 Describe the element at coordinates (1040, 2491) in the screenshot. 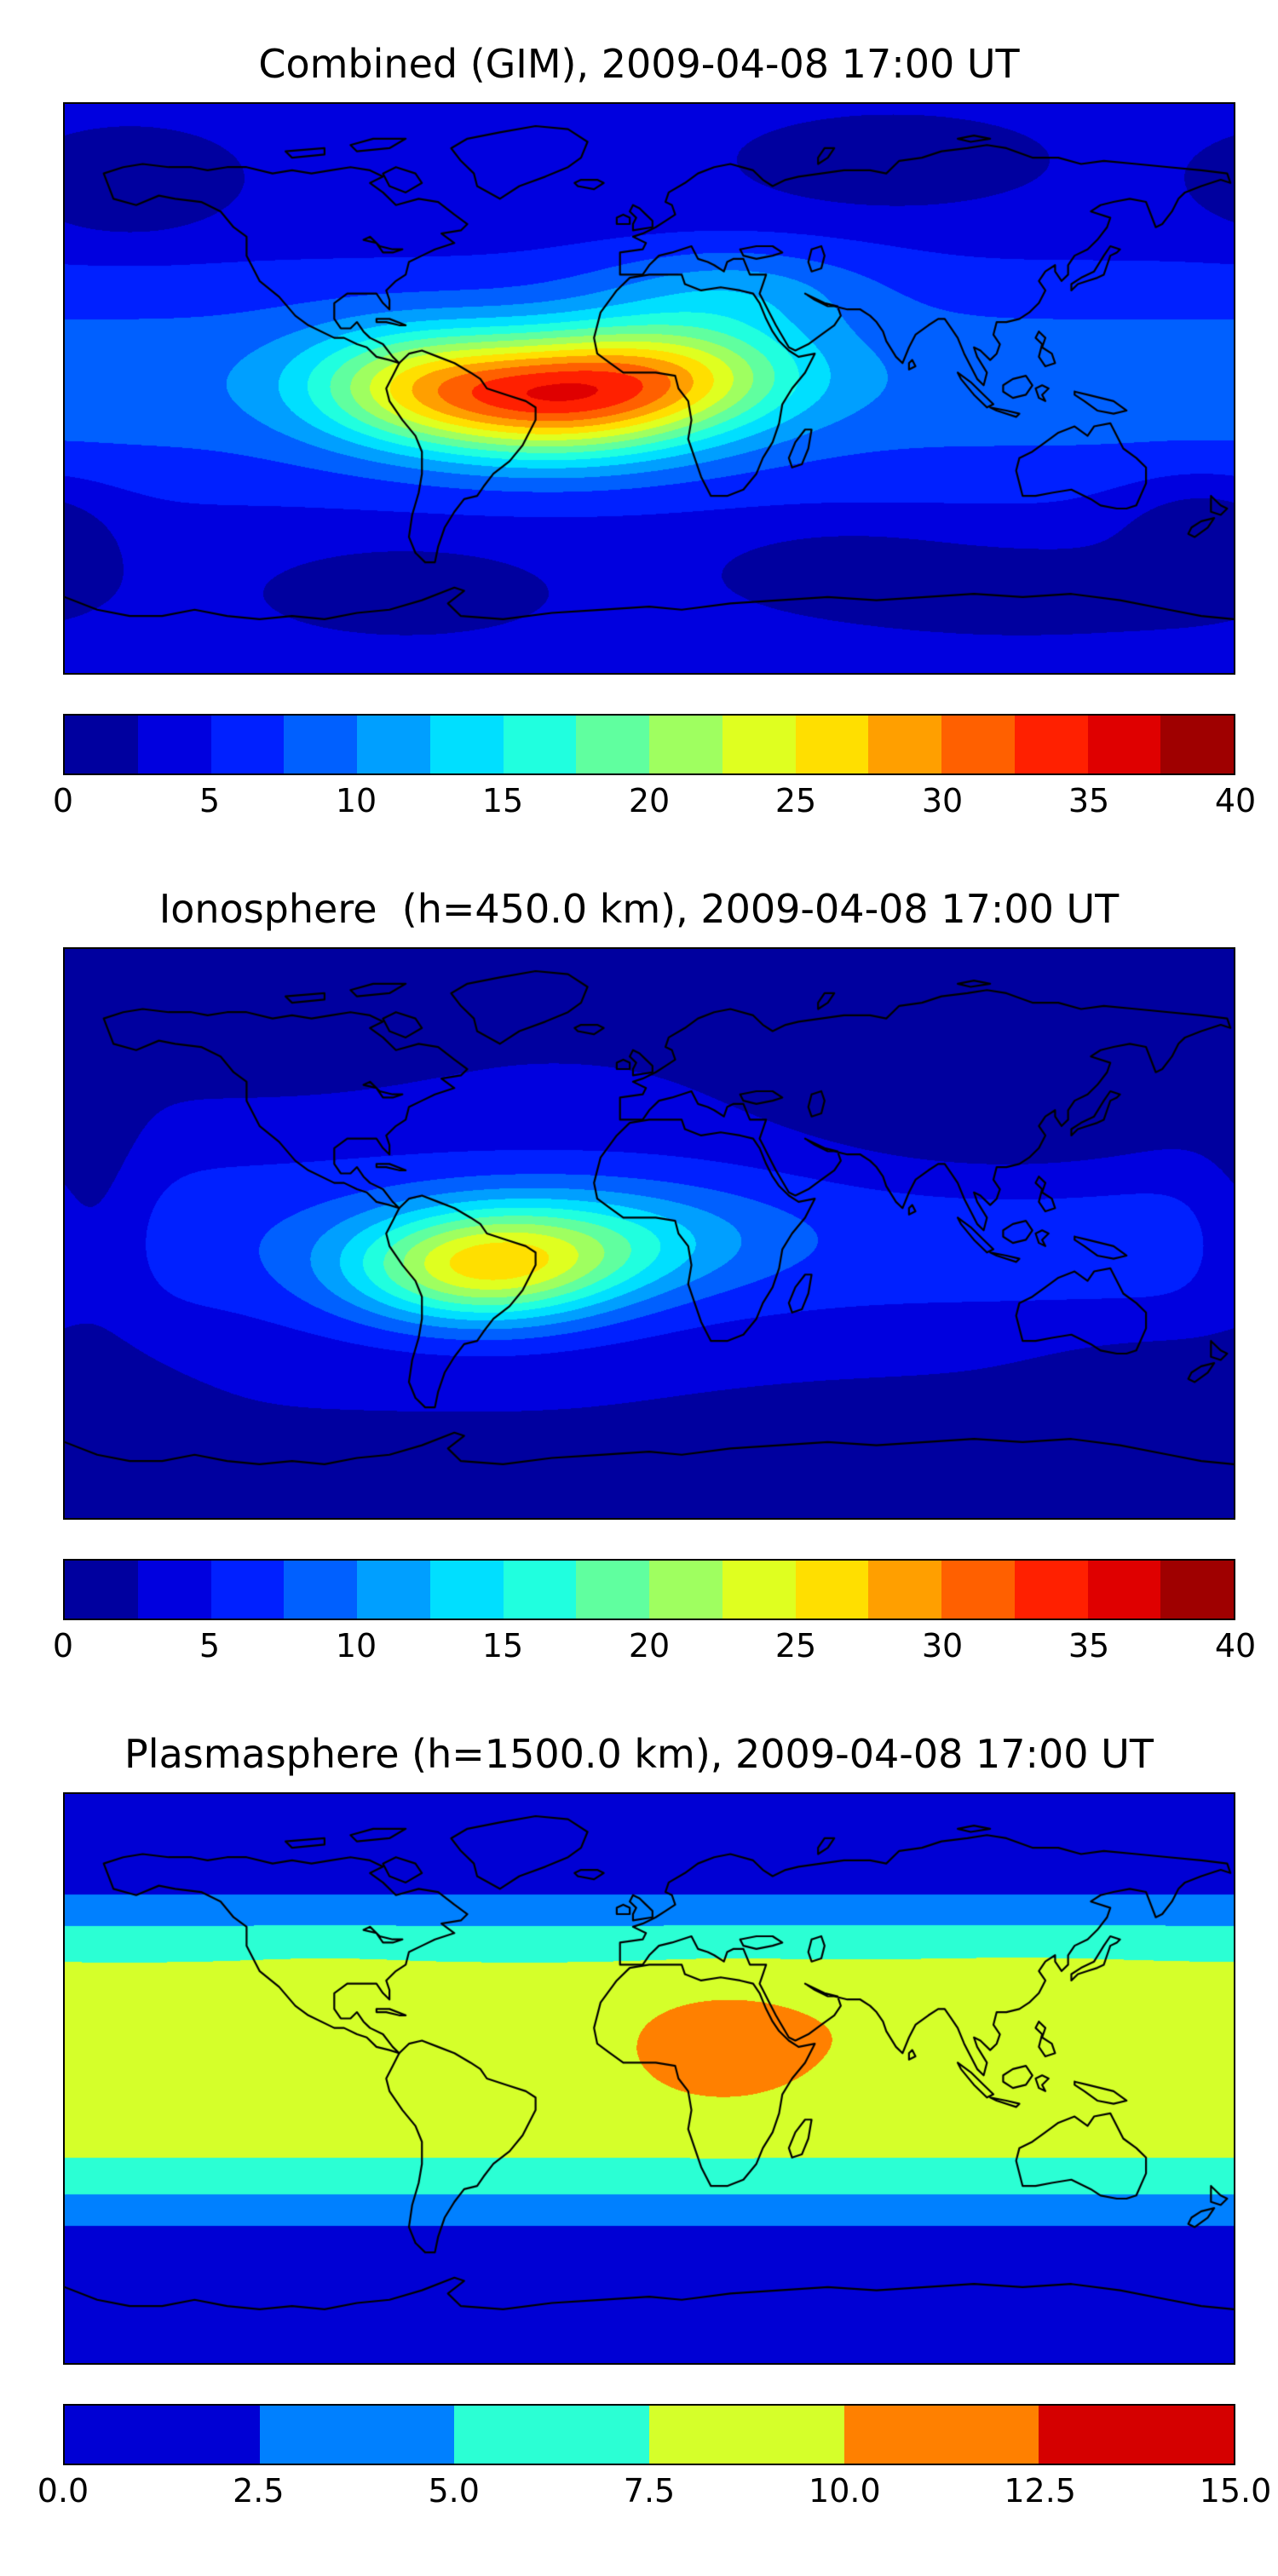

I see `colorbar-tick-label: 12.5` at that location.